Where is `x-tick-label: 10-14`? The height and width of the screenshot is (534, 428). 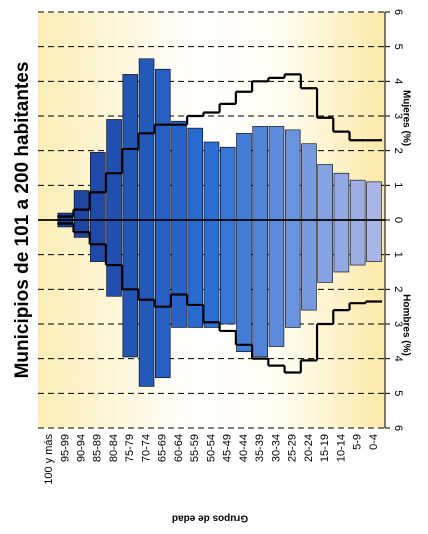 x-tick-label: 10-14 is located at coordinates (341, 448).